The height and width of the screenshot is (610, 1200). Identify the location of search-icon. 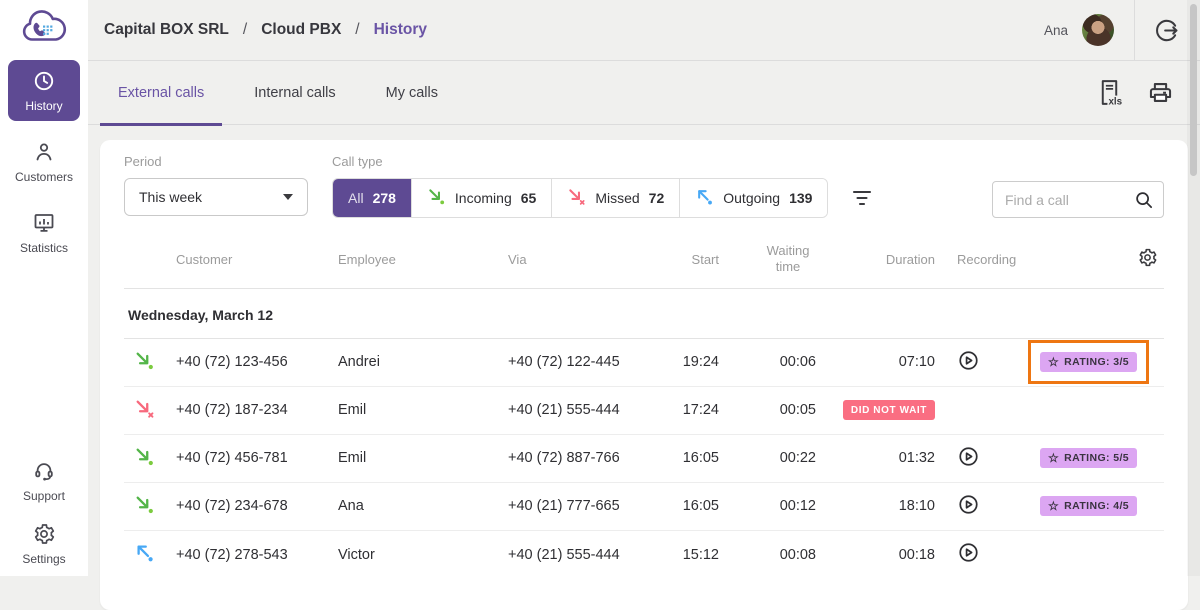
(1144, 200).